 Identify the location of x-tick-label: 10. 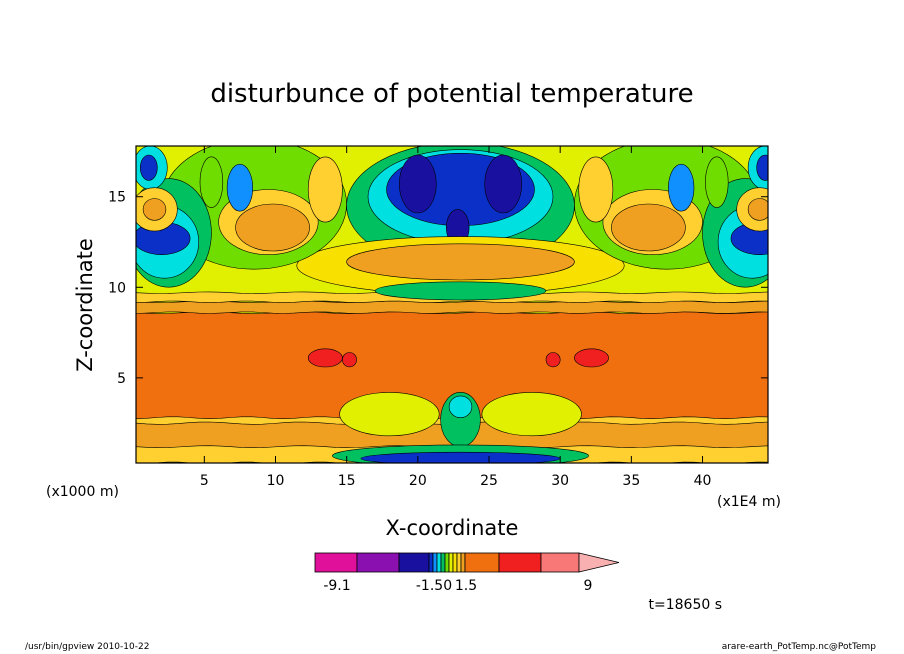
(276, 481).